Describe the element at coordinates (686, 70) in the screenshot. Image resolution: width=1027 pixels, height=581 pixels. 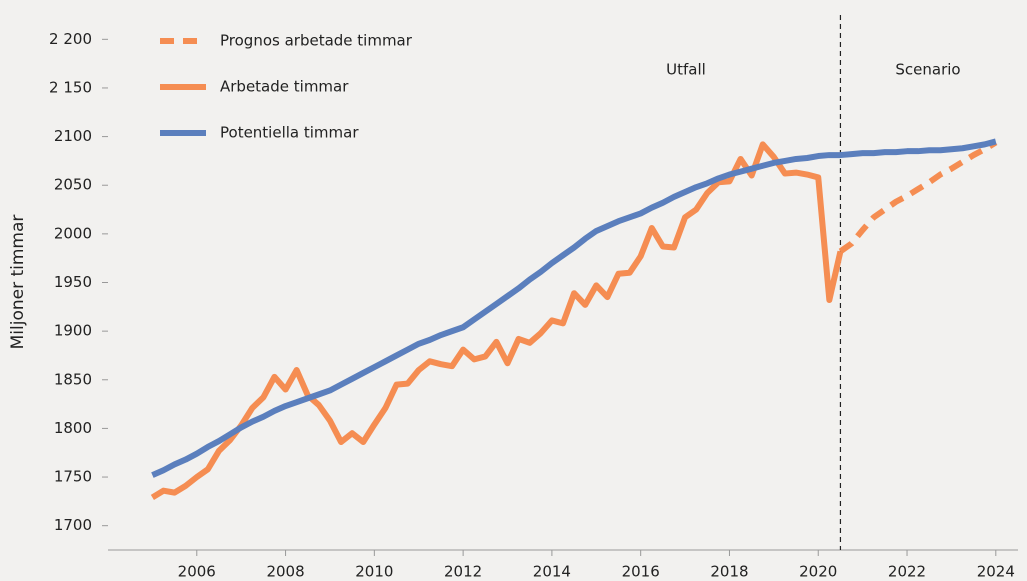
I see `annotation: Utfall` at that location.